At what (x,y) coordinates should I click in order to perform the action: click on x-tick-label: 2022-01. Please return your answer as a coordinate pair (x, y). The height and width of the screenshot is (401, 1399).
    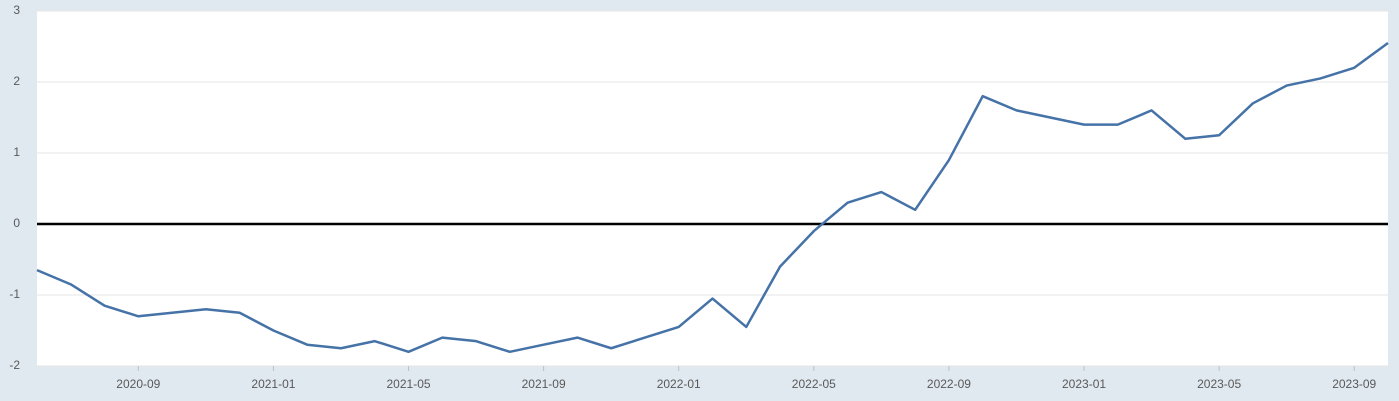
    Looking at the image, I should click on (679, 384).